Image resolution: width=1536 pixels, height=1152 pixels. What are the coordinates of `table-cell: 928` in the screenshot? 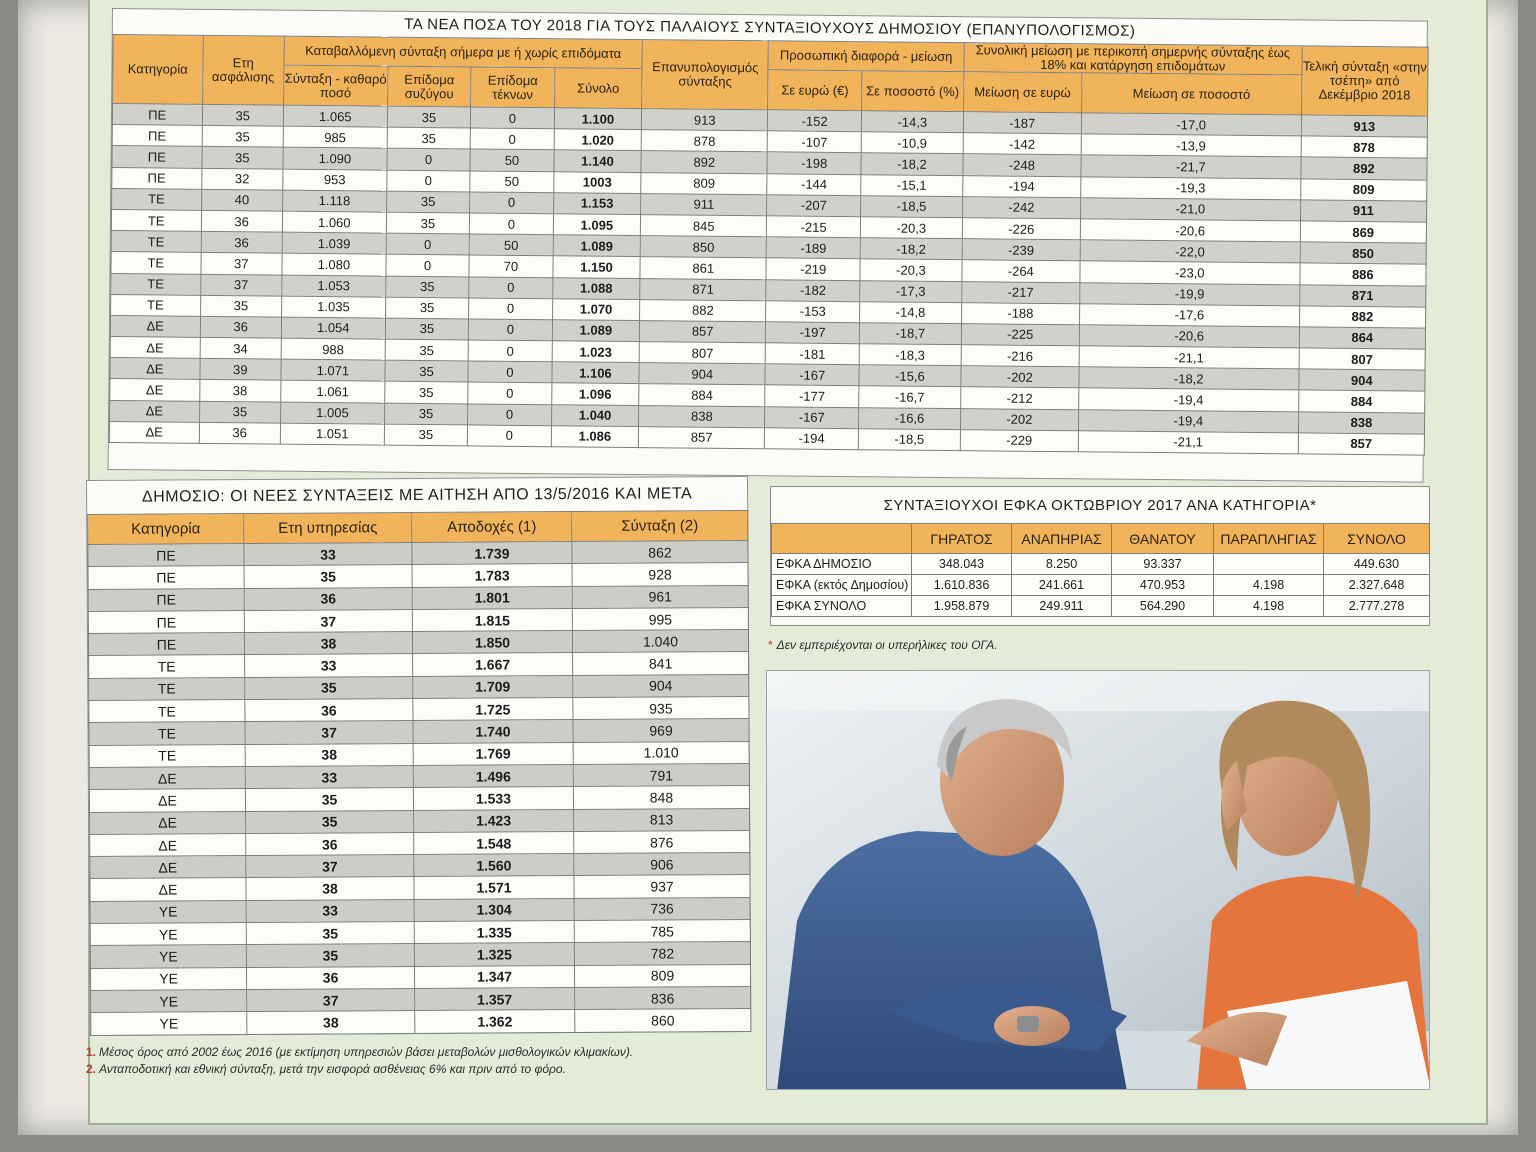 It's located at (660, 574).